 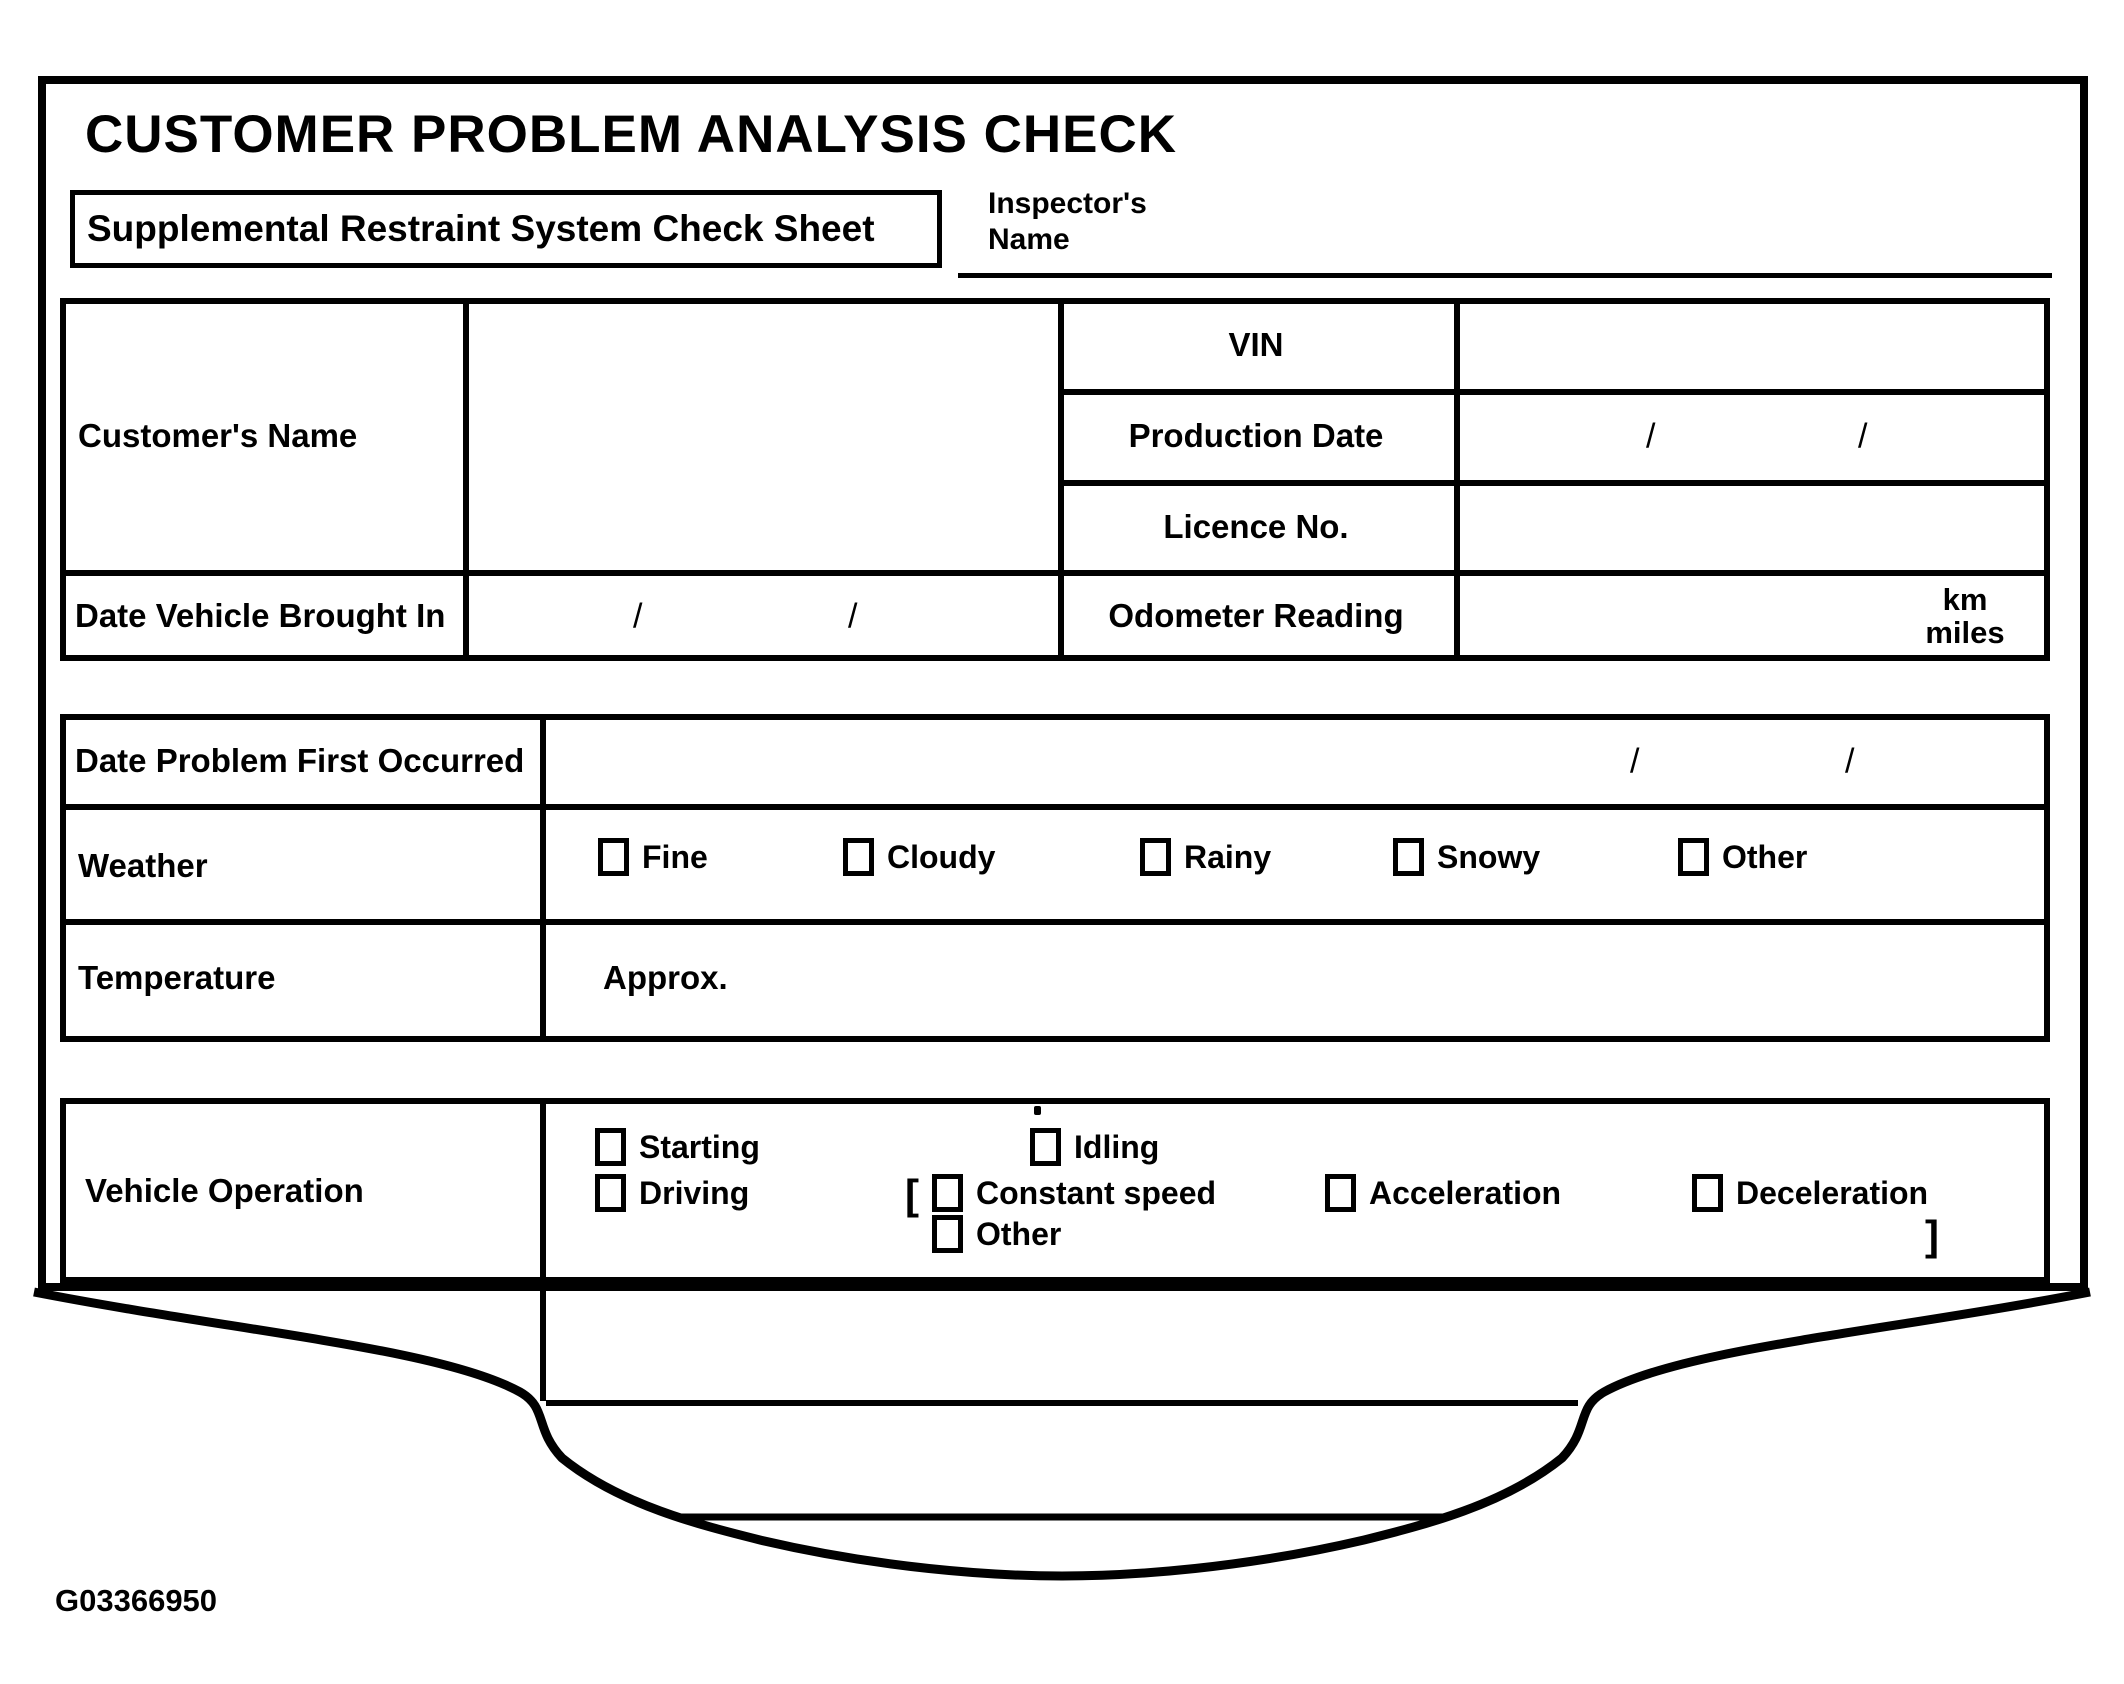 What do you see at coordinates (1752, 344) in the screenshot?
I see `vin-value-cell` at bounding box center [1752, 344].